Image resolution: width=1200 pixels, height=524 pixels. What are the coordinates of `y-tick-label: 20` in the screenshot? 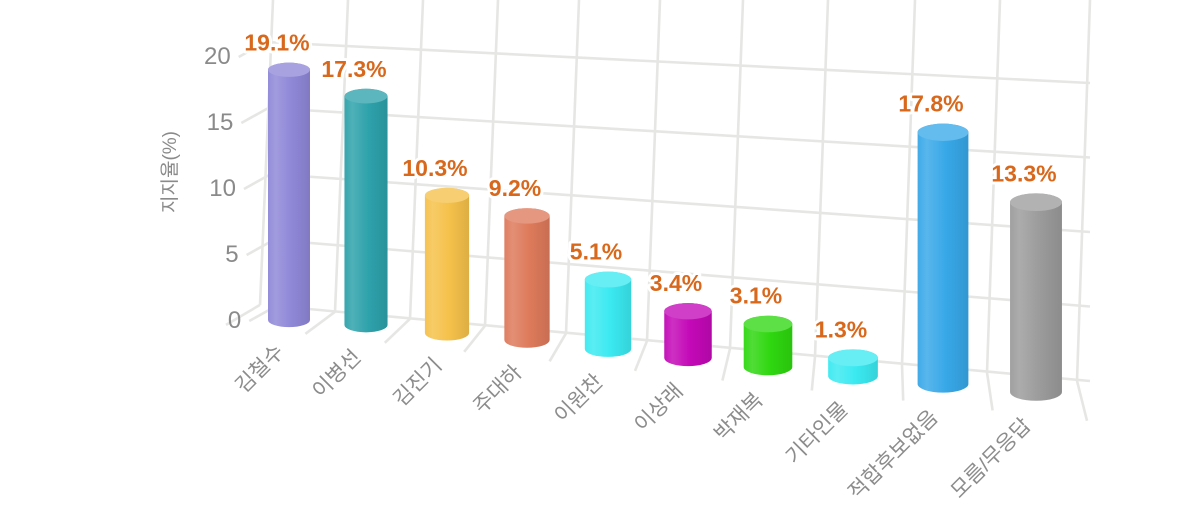 It's located at (217, 56).